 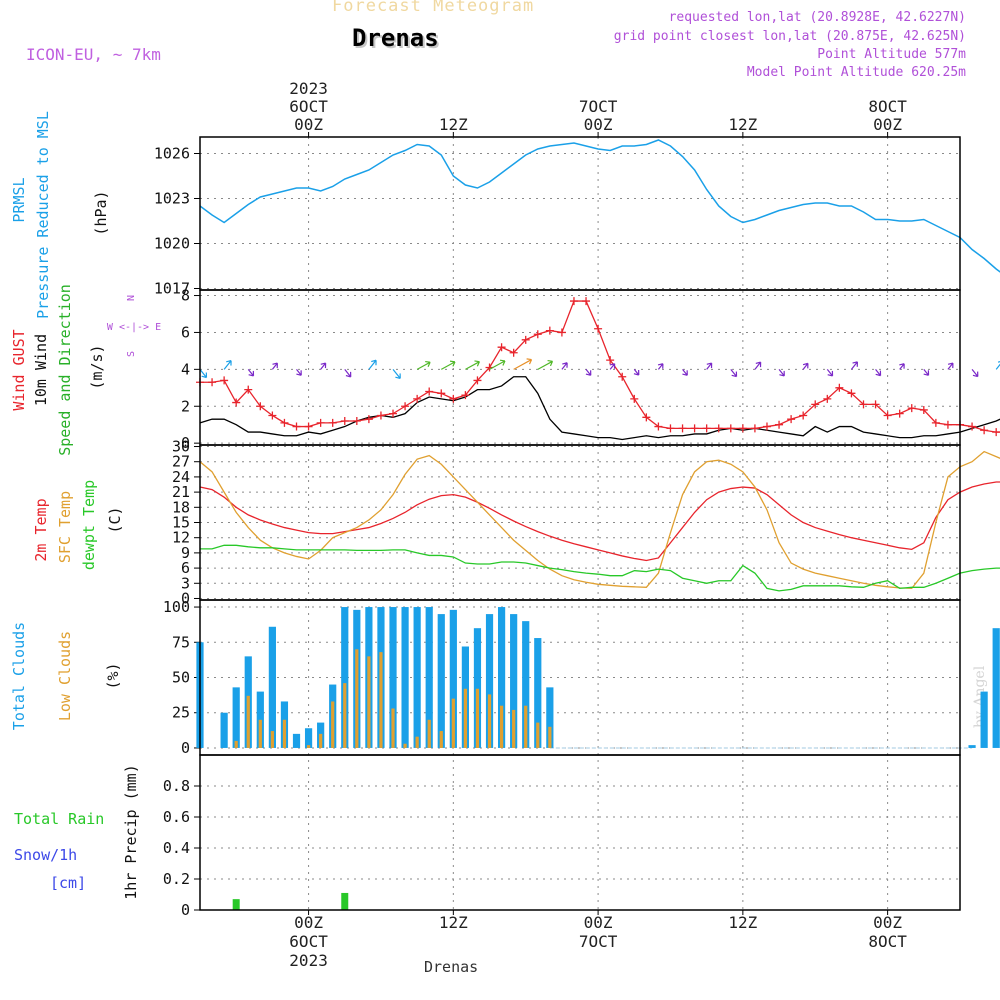 I want to click on precip-ytick-label: 0.2, so click(x=176, y=879).